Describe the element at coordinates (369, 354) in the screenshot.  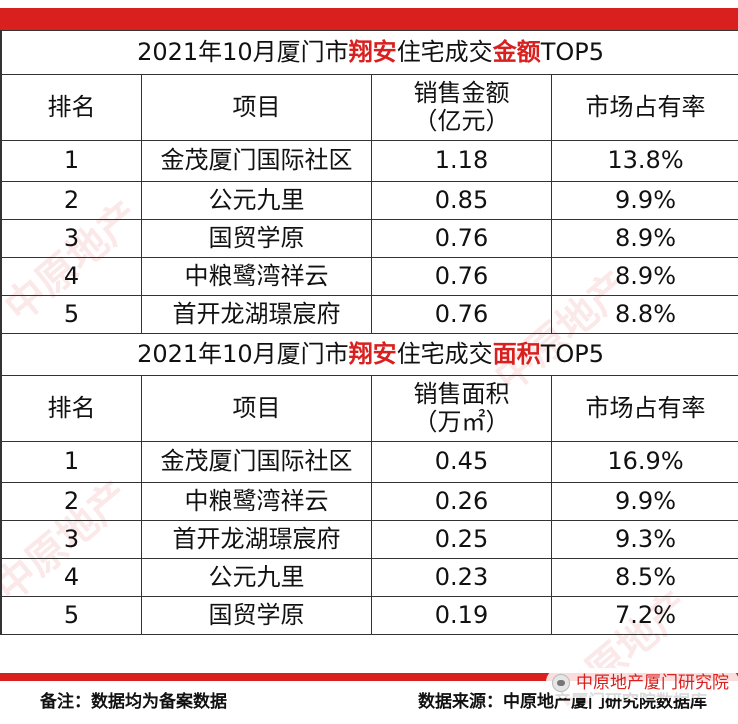
I see `table-title: 2021年10月厦门市翔安住宅成交面积TOP5` at that location.